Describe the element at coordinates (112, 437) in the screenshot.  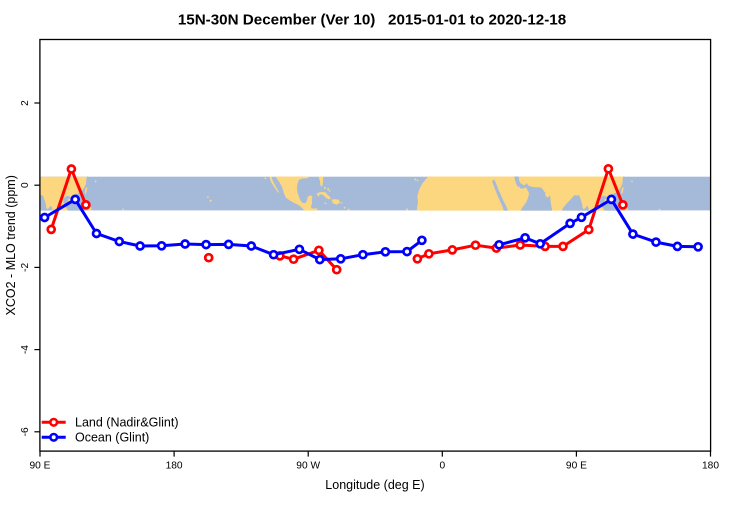
I see `svg-text: Ocean (Glint)` at that location.